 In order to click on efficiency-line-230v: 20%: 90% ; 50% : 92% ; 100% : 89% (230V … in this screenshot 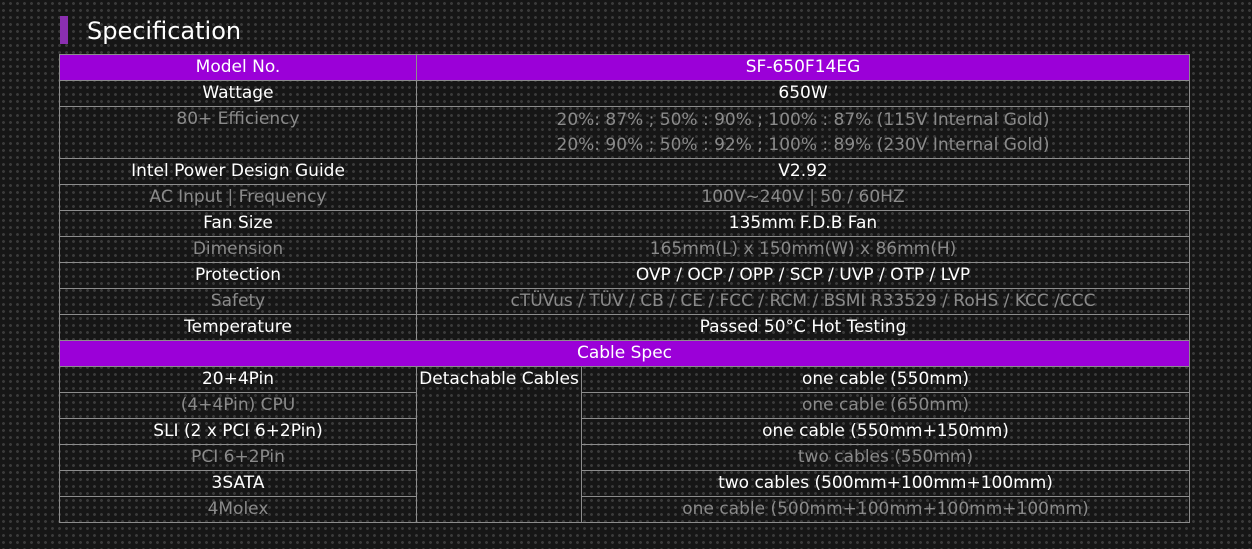, I will do `click(803, 144)`.